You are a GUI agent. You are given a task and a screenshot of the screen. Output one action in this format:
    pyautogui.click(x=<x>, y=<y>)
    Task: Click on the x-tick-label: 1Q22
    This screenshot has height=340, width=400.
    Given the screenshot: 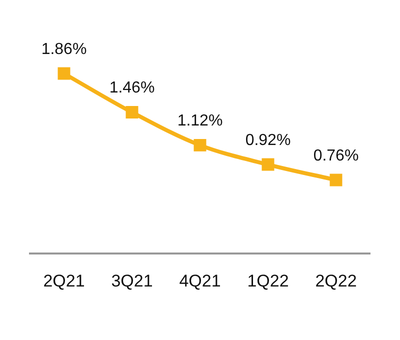 What is the action you would take?
    pyautogui.click(x=268, y=280)
    